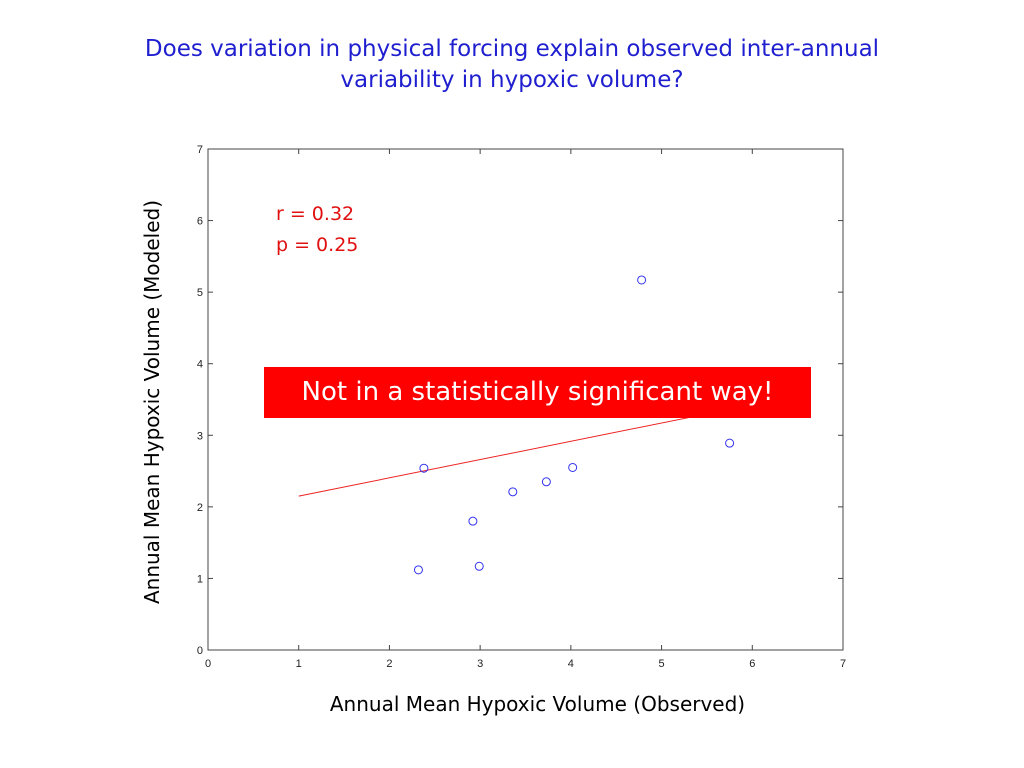  I want to click on x-tick-label-7: 7, so click(843, 664).